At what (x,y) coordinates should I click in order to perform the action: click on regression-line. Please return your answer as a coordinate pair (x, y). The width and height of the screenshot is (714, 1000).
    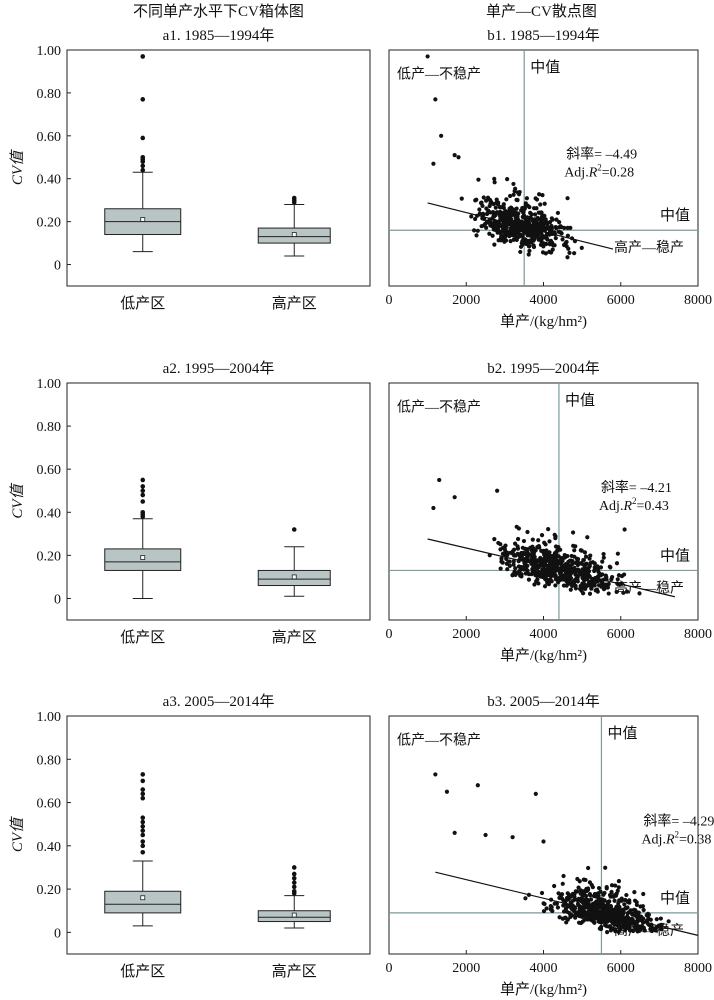
    Looking at the image, I should click on (567, 903).